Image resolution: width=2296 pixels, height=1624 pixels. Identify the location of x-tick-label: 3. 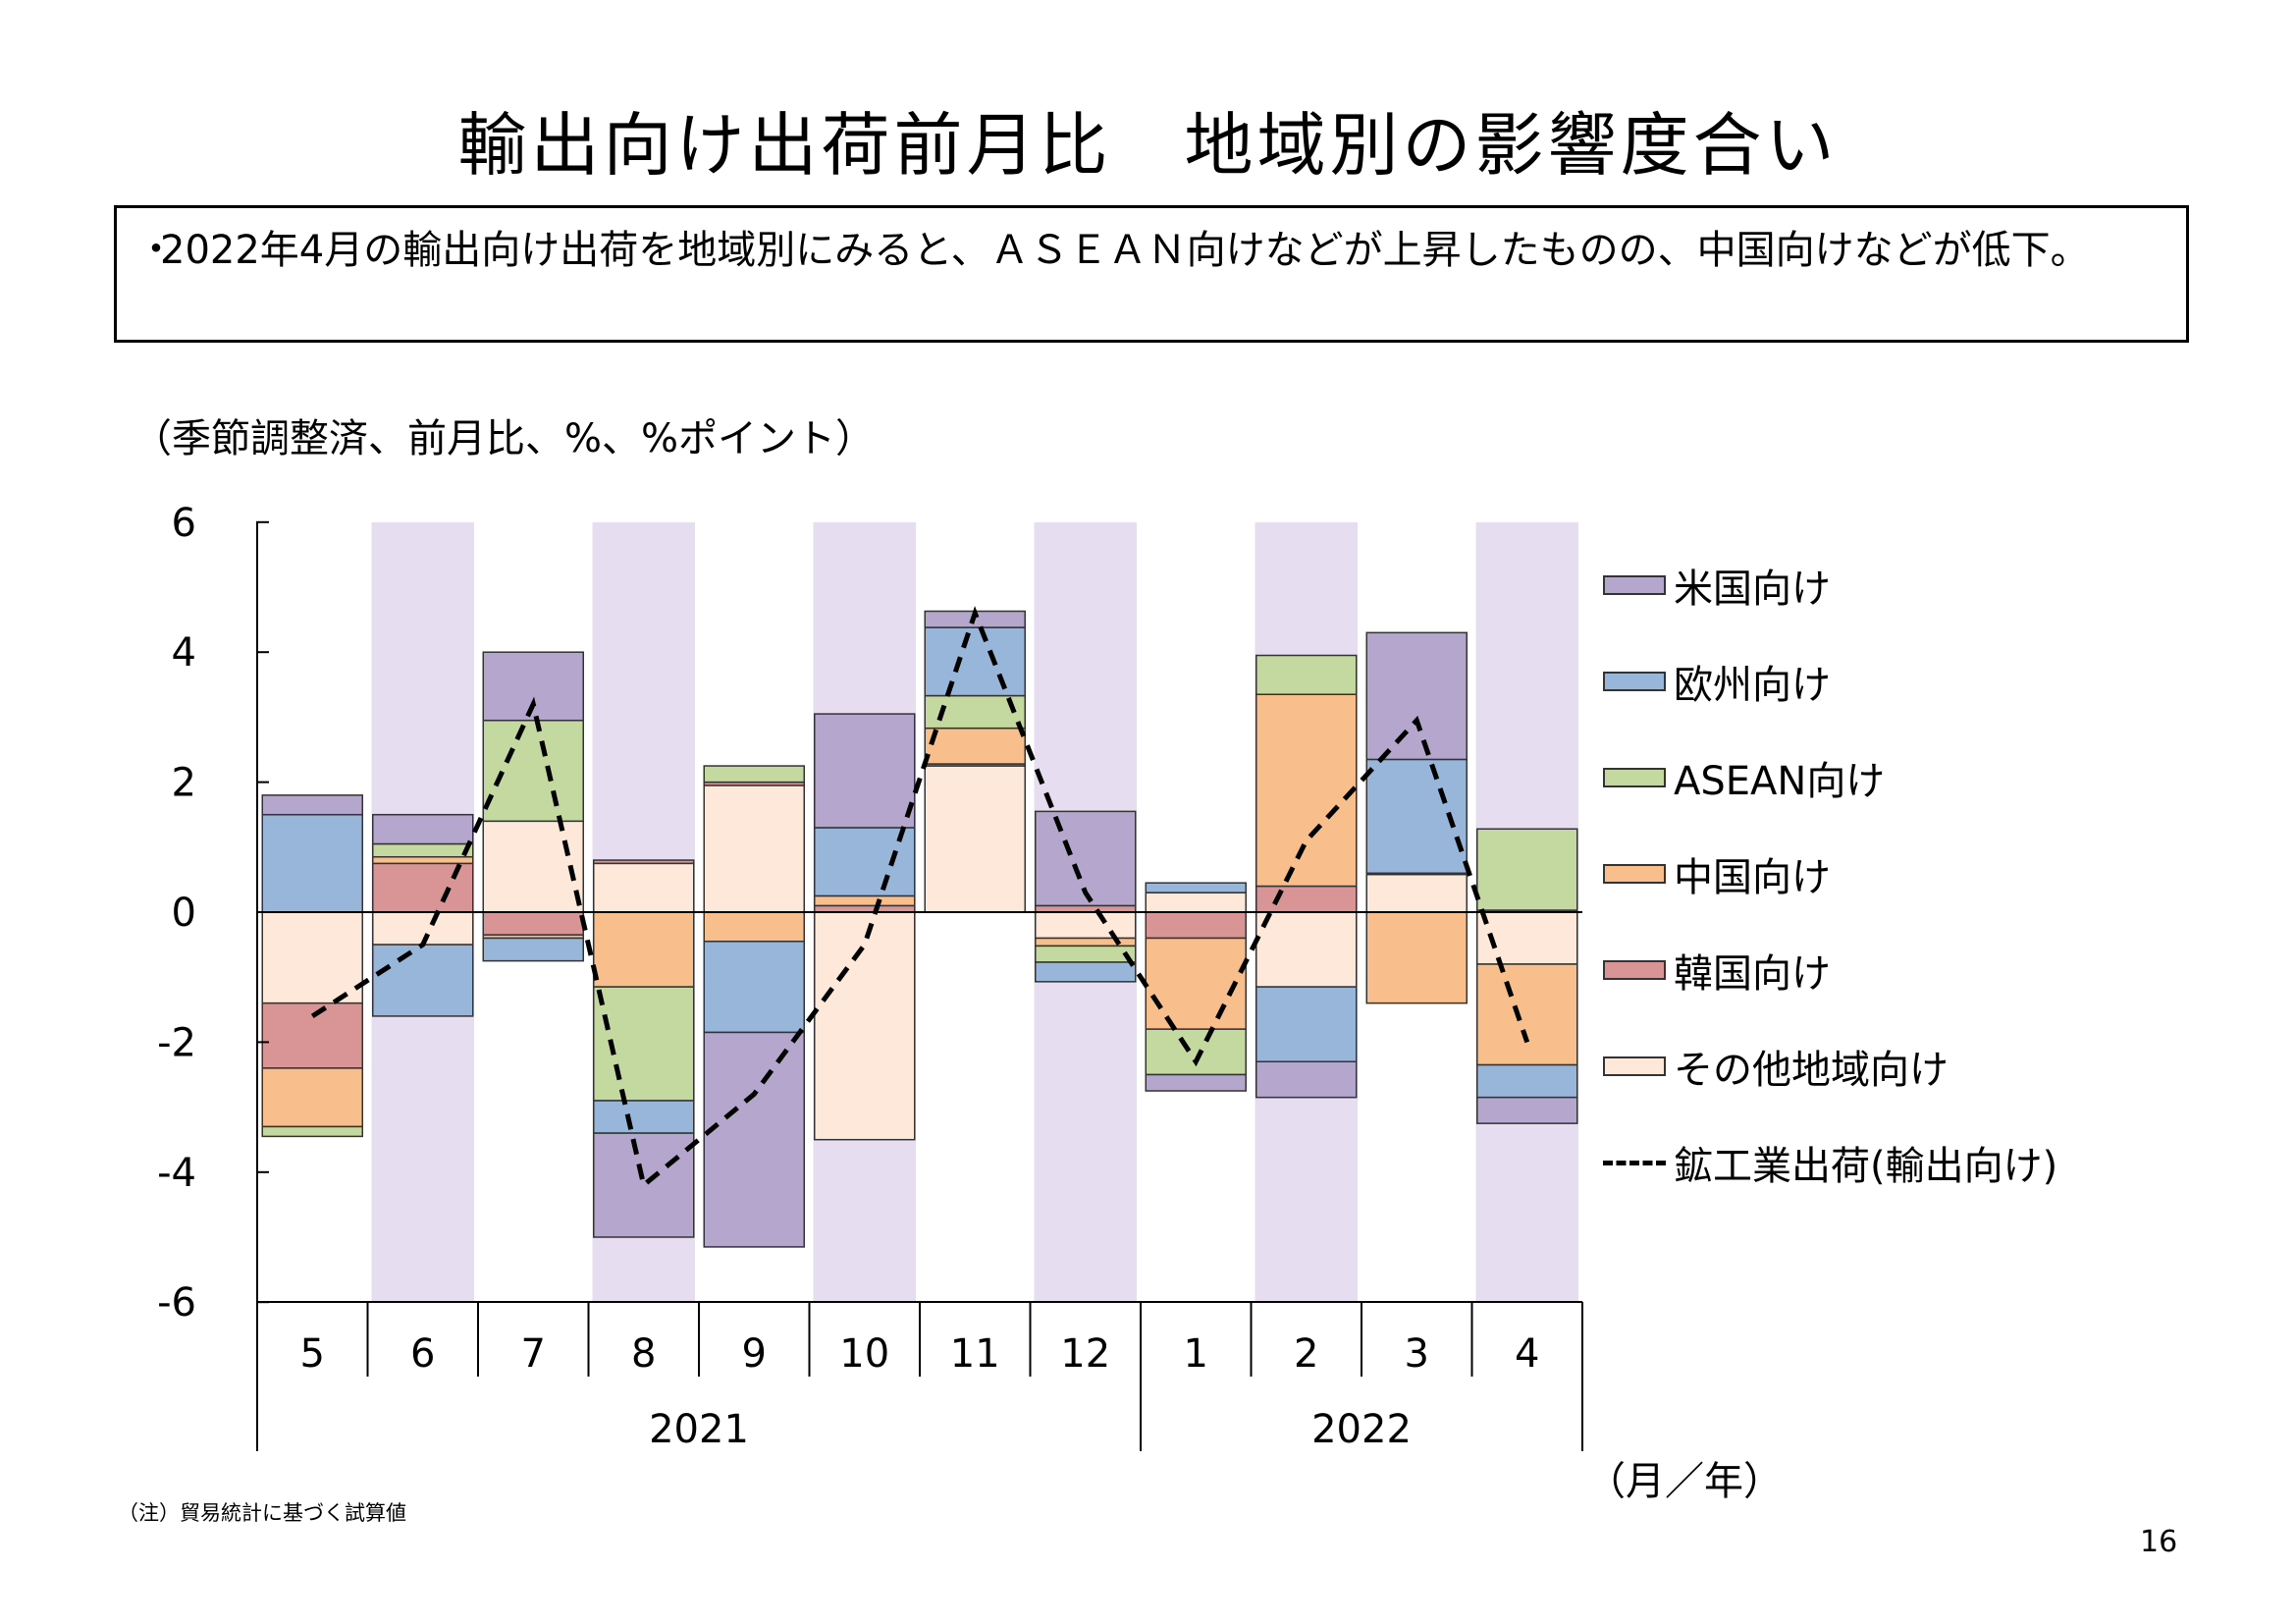
(1417, 1354).